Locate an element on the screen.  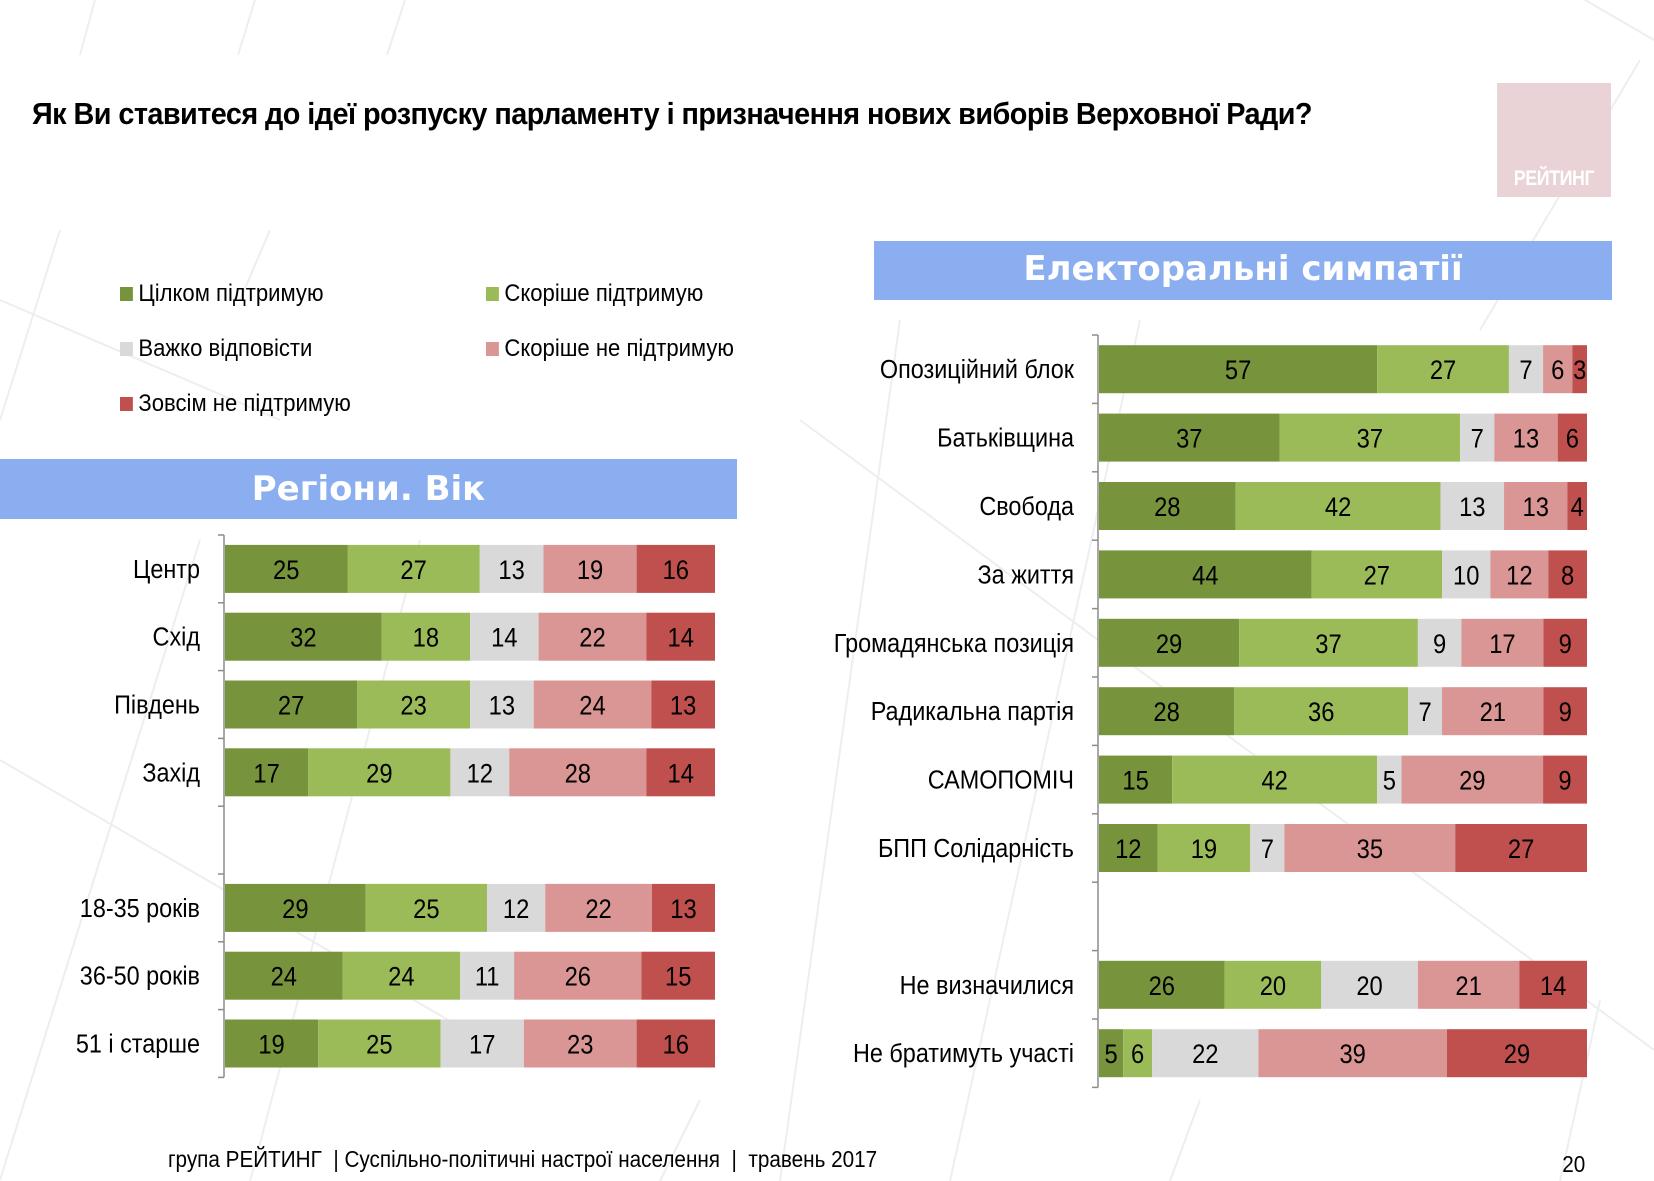
legend-item-rather-support: Скоріше підтримую is located at coordinates (594, 294).